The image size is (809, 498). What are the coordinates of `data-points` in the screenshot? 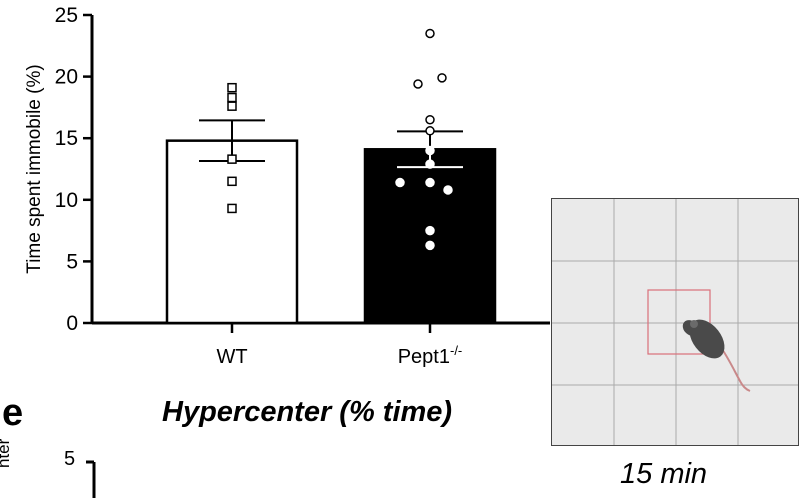 It's located at (340, 139).